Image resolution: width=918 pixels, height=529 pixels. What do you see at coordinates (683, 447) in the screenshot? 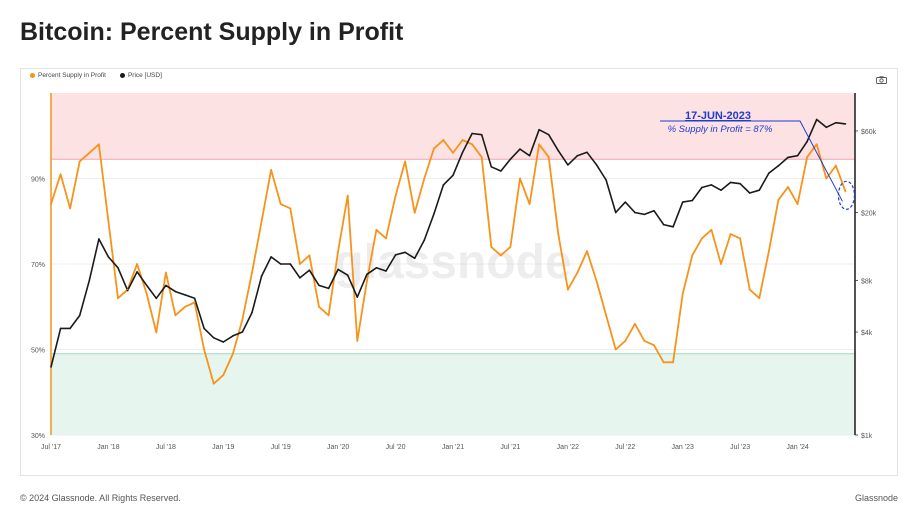
I see `x-tick-label: Jan '23` at bounding box center [683, 447].